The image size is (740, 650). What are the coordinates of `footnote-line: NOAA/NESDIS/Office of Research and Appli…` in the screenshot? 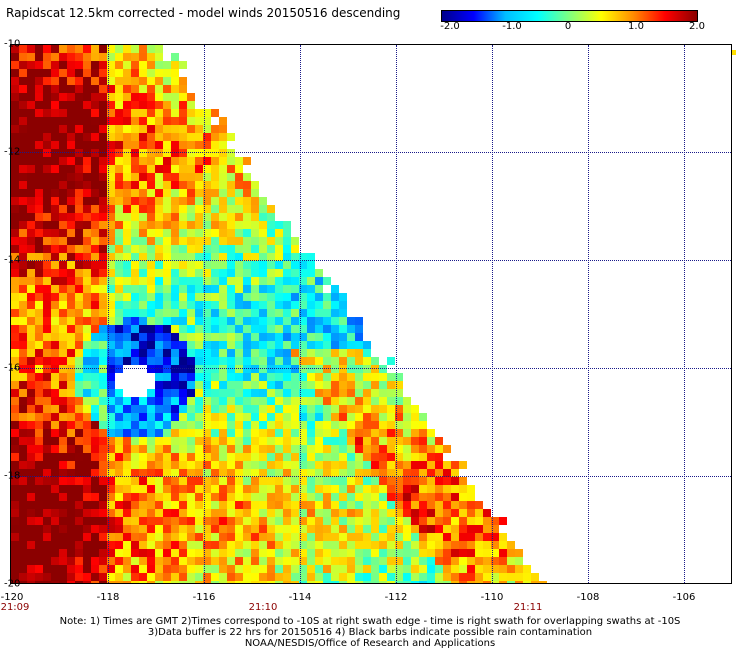 It's located at (370, 643).